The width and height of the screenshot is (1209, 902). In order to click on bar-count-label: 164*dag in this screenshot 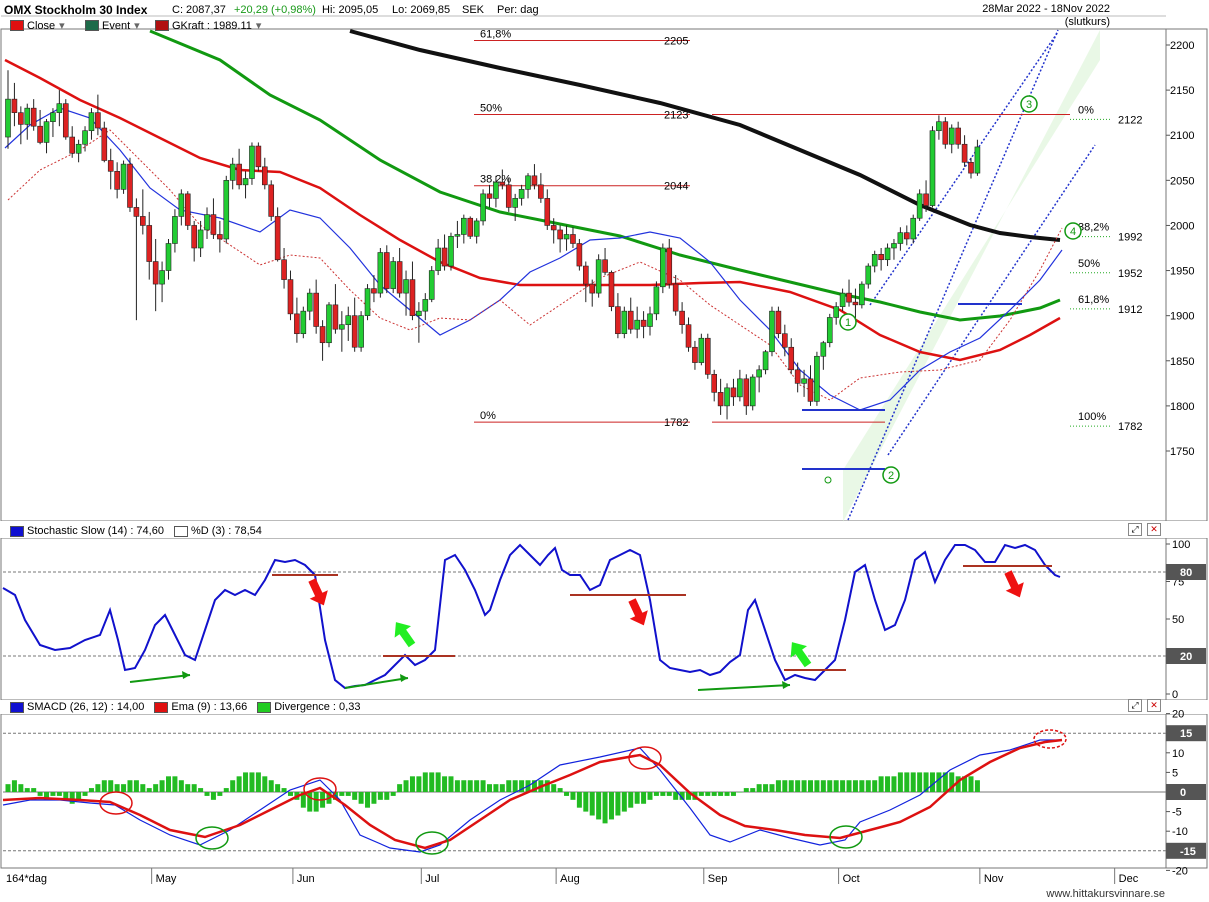, I will do `click(26, 879)`.